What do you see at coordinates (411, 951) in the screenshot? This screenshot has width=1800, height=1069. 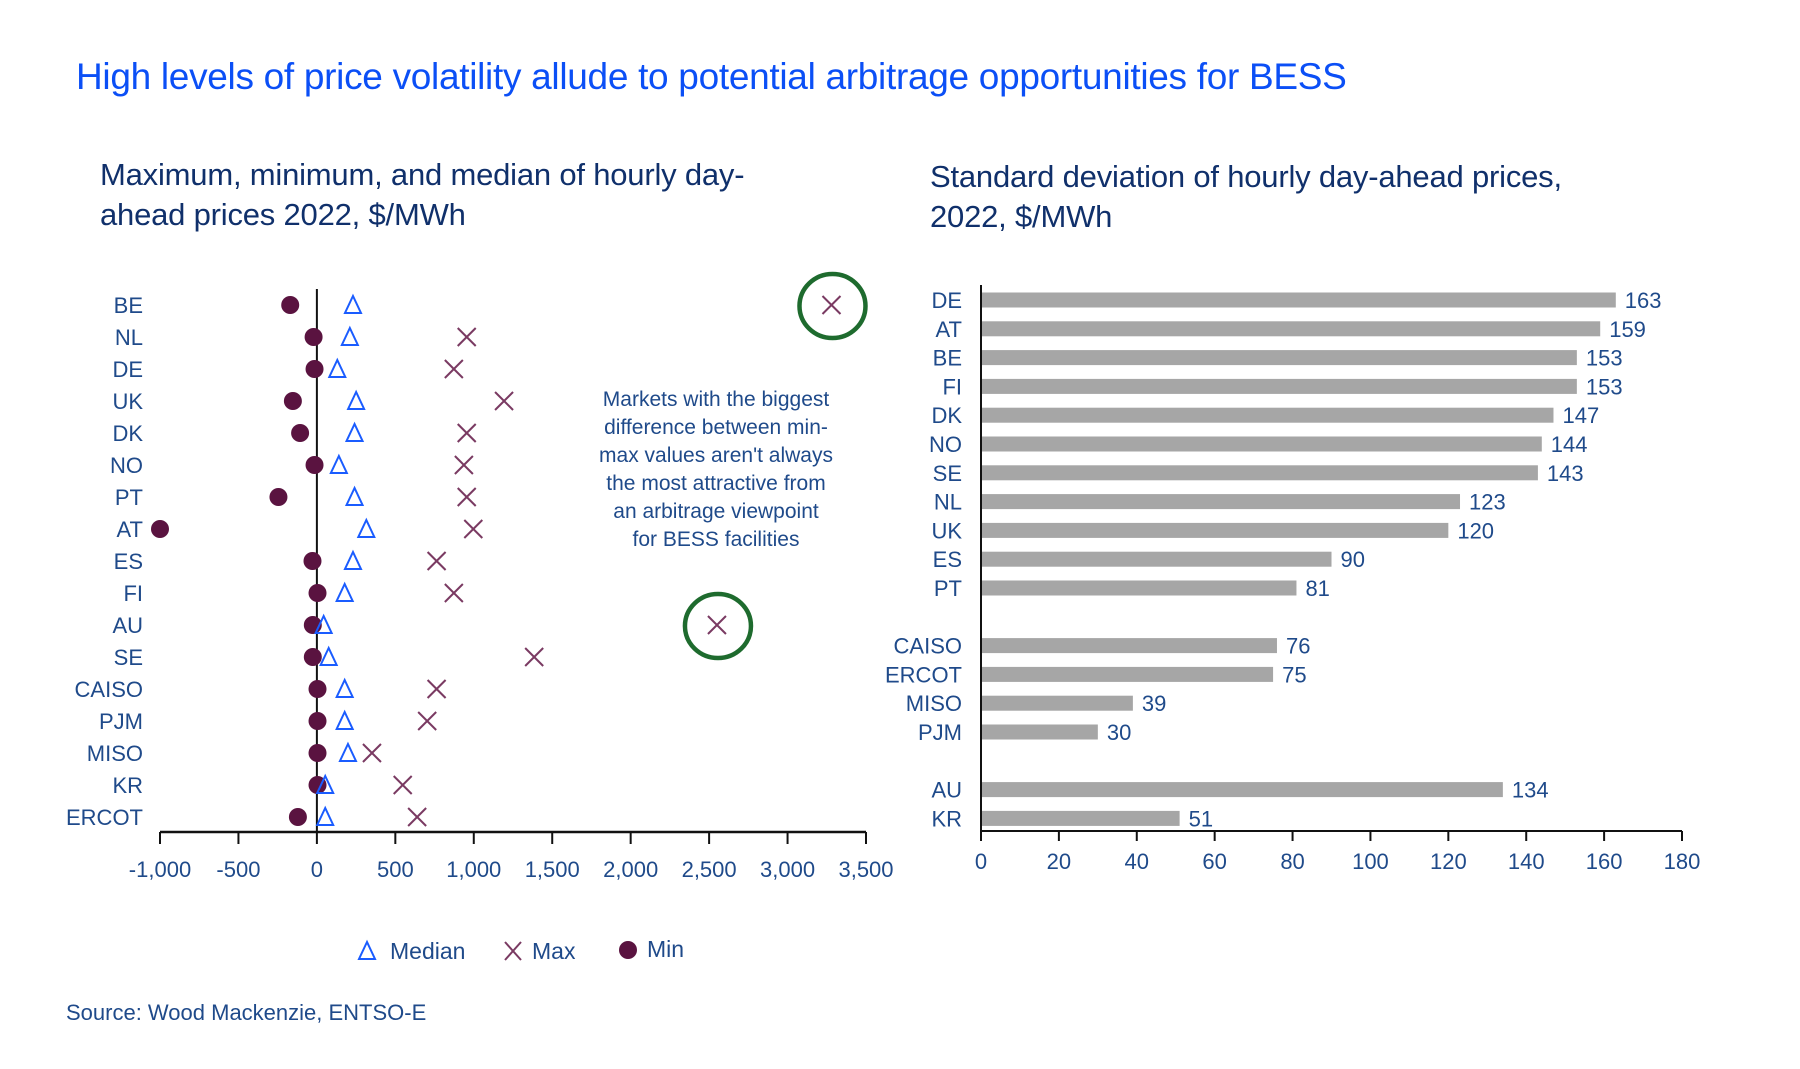 I see `legend-item-median: Median` at bounding box center [411, 951].